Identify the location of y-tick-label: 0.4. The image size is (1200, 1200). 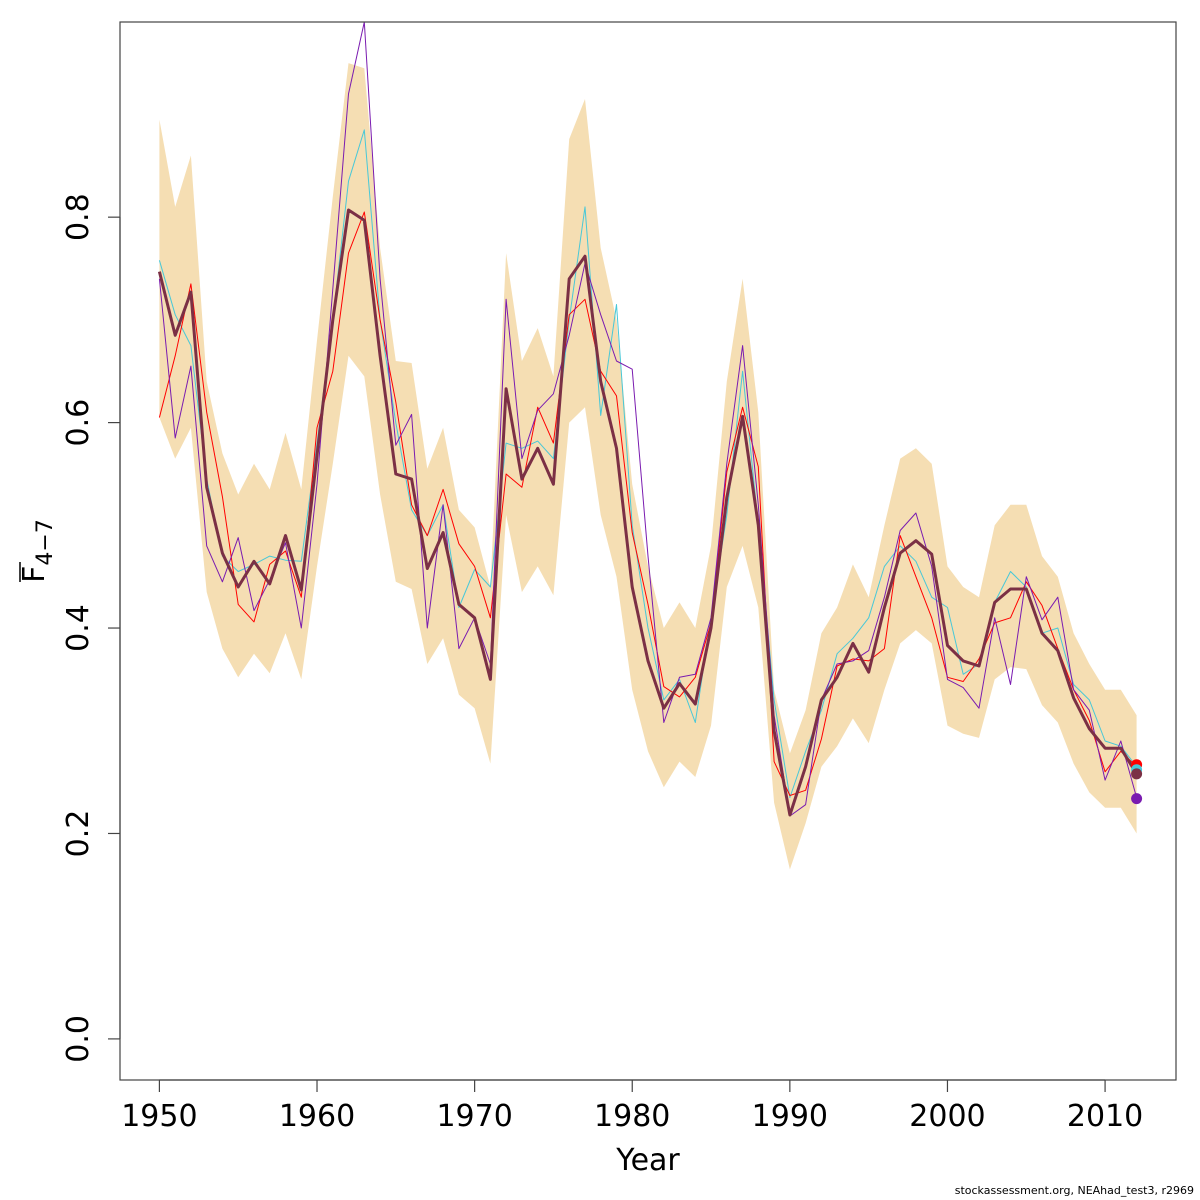
(78, 628).